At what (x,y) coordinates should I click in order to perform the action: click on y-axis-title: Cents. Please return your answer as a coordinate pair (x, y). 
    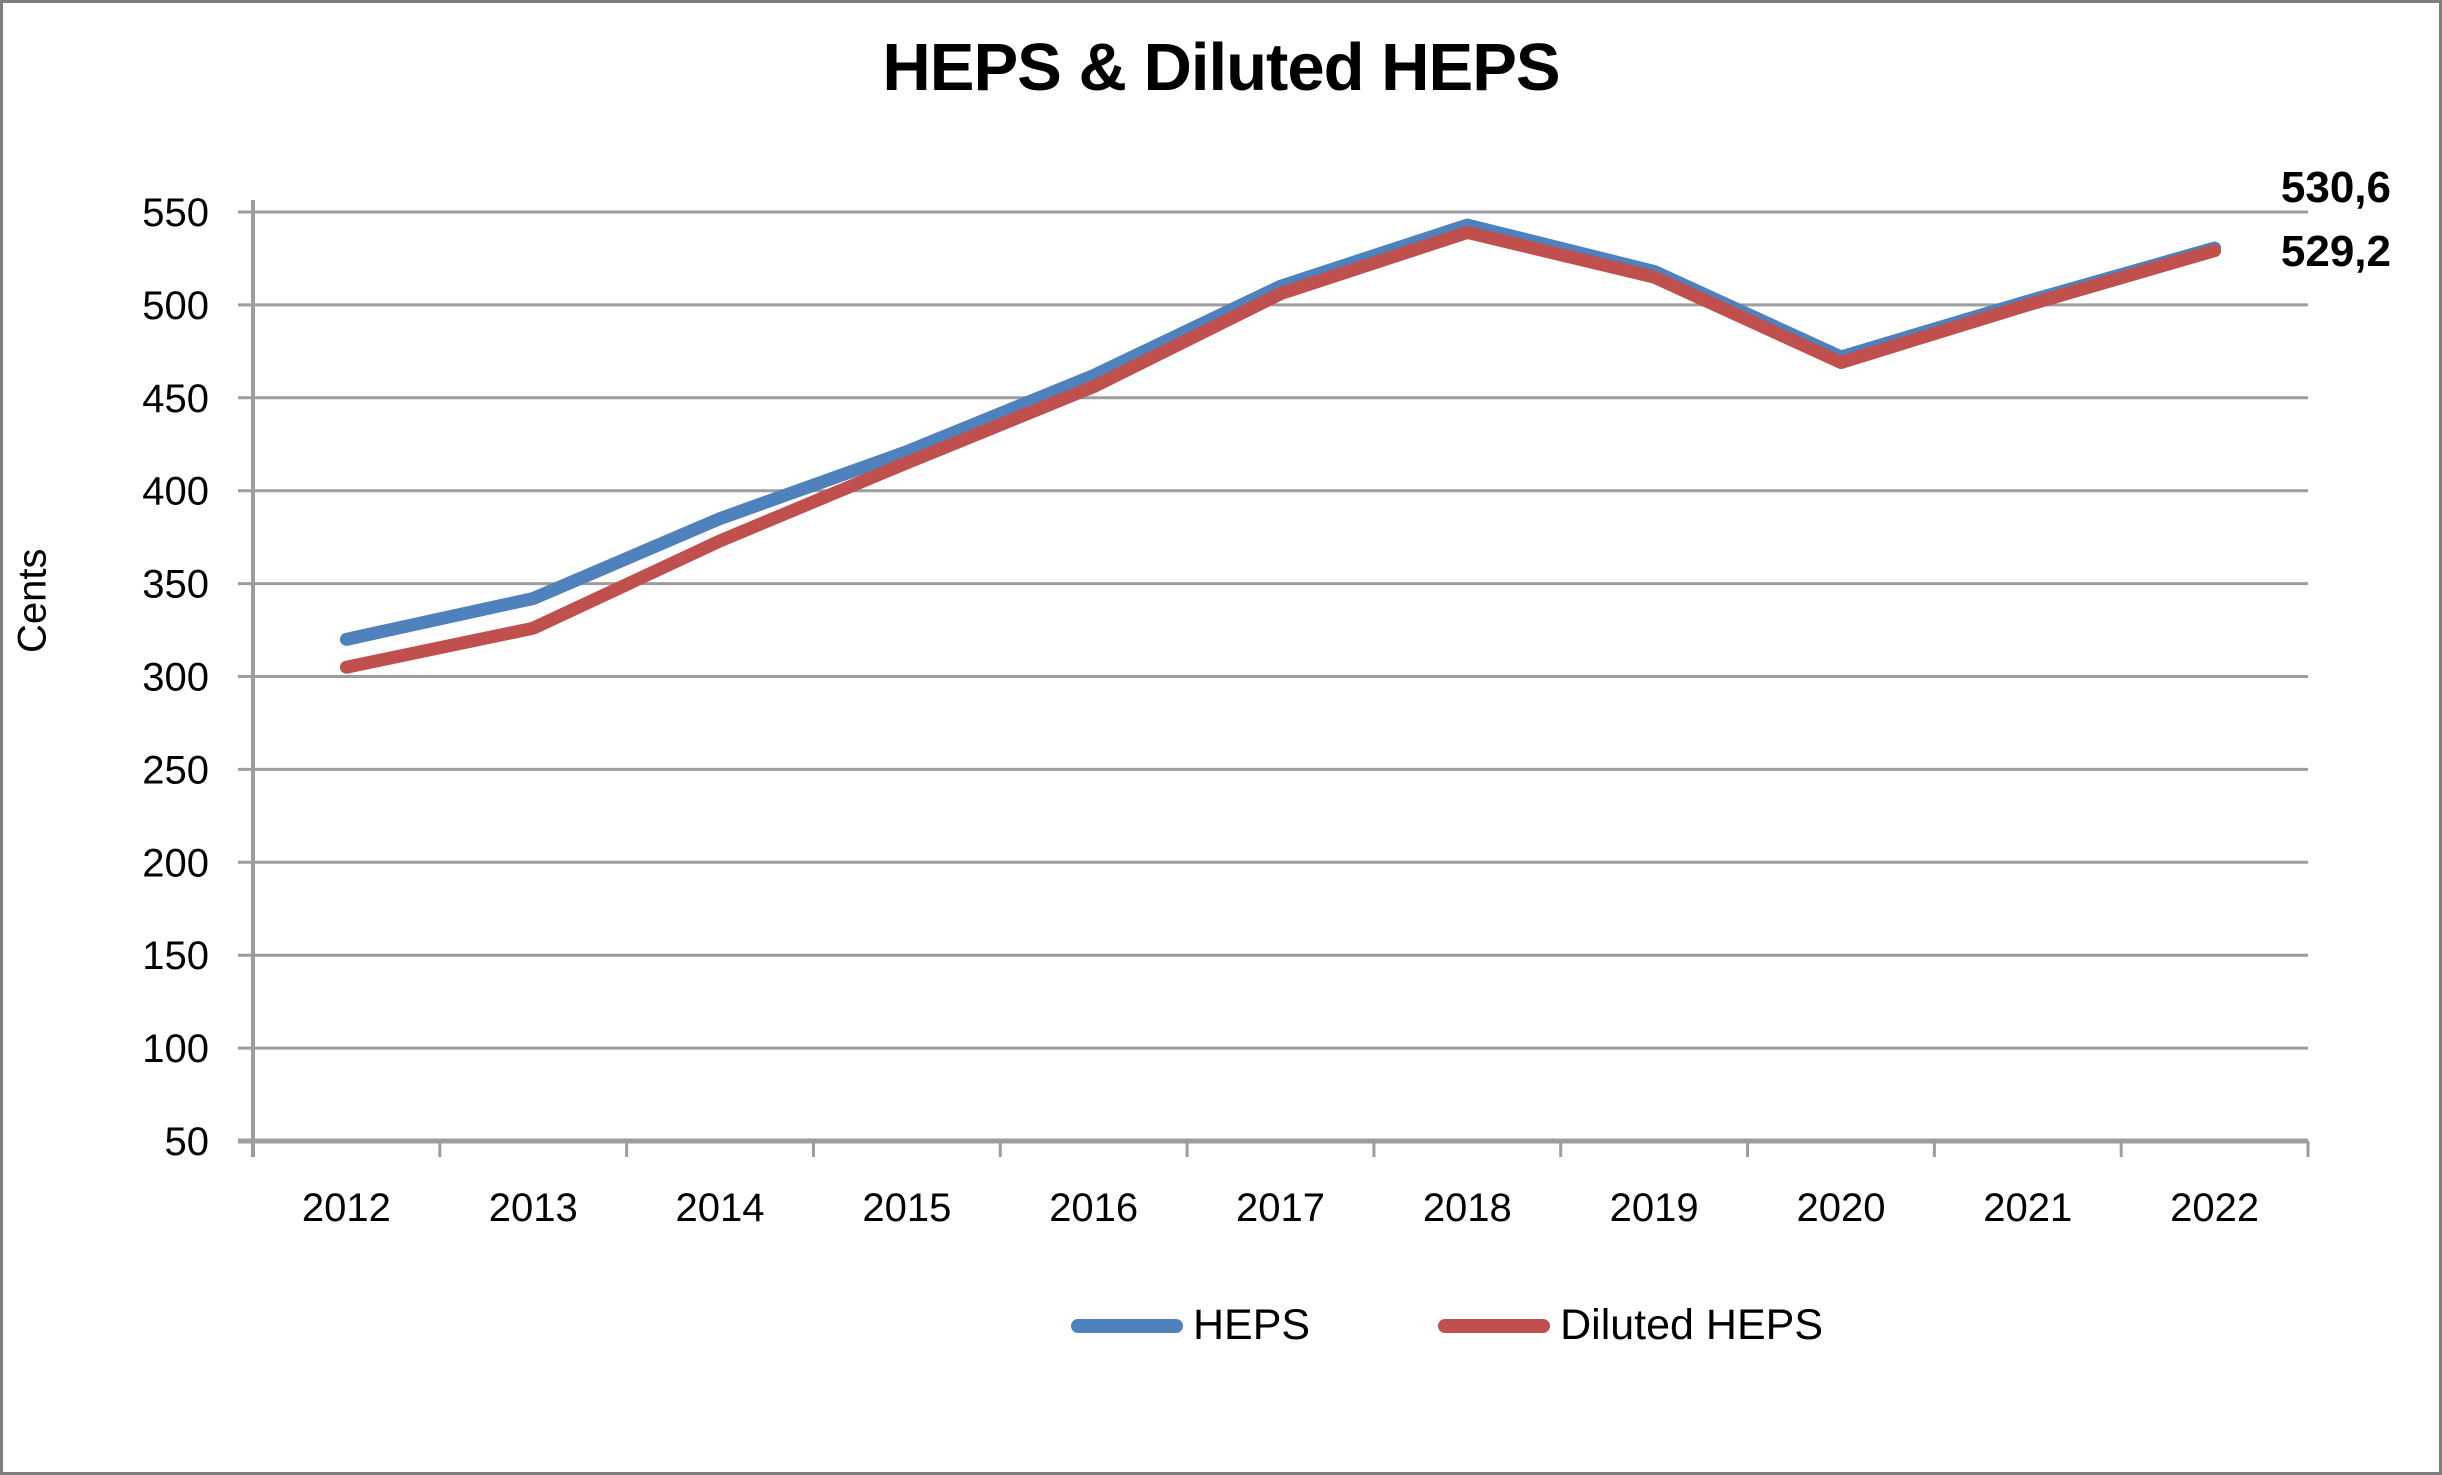
    Looking at the image, I should click on (32, 601).